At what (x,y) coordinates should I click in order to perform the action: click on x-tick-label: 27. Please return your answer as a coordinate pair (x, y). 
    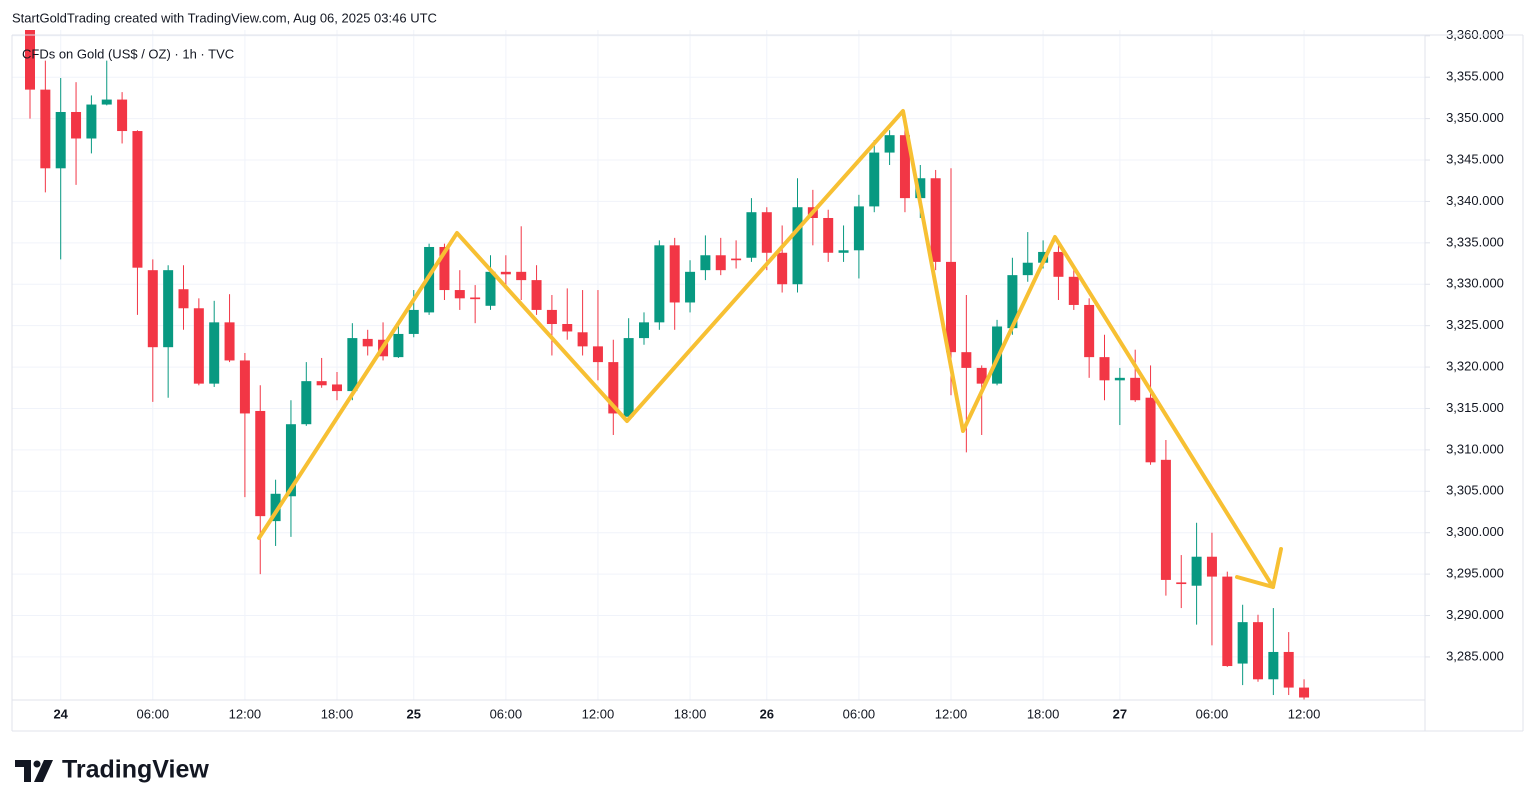
    Looking at the image, I should click on (1120, 713).